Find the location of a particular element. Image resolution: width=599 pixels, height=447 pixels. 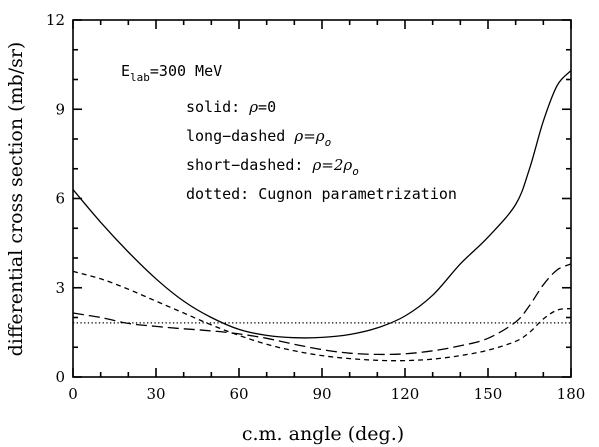

y-tick-label: 6 is located at coordinates (60, 199).